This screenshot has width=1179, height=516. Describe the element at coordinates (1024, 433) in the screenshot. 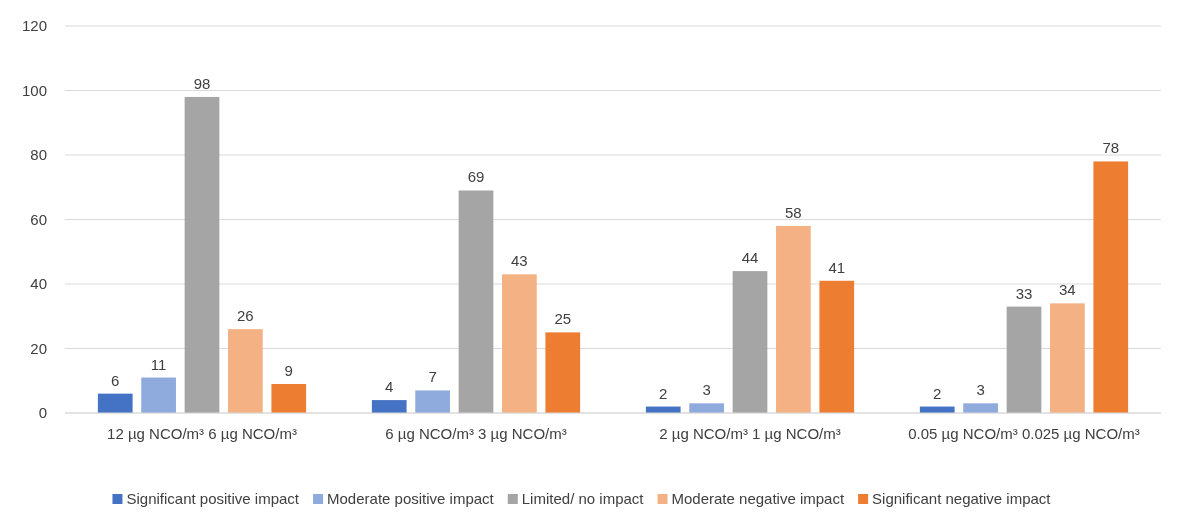

I see `x-tick-label: 0.05 µg NCO/m³ 0.025 µg NCO/m³` at that location.